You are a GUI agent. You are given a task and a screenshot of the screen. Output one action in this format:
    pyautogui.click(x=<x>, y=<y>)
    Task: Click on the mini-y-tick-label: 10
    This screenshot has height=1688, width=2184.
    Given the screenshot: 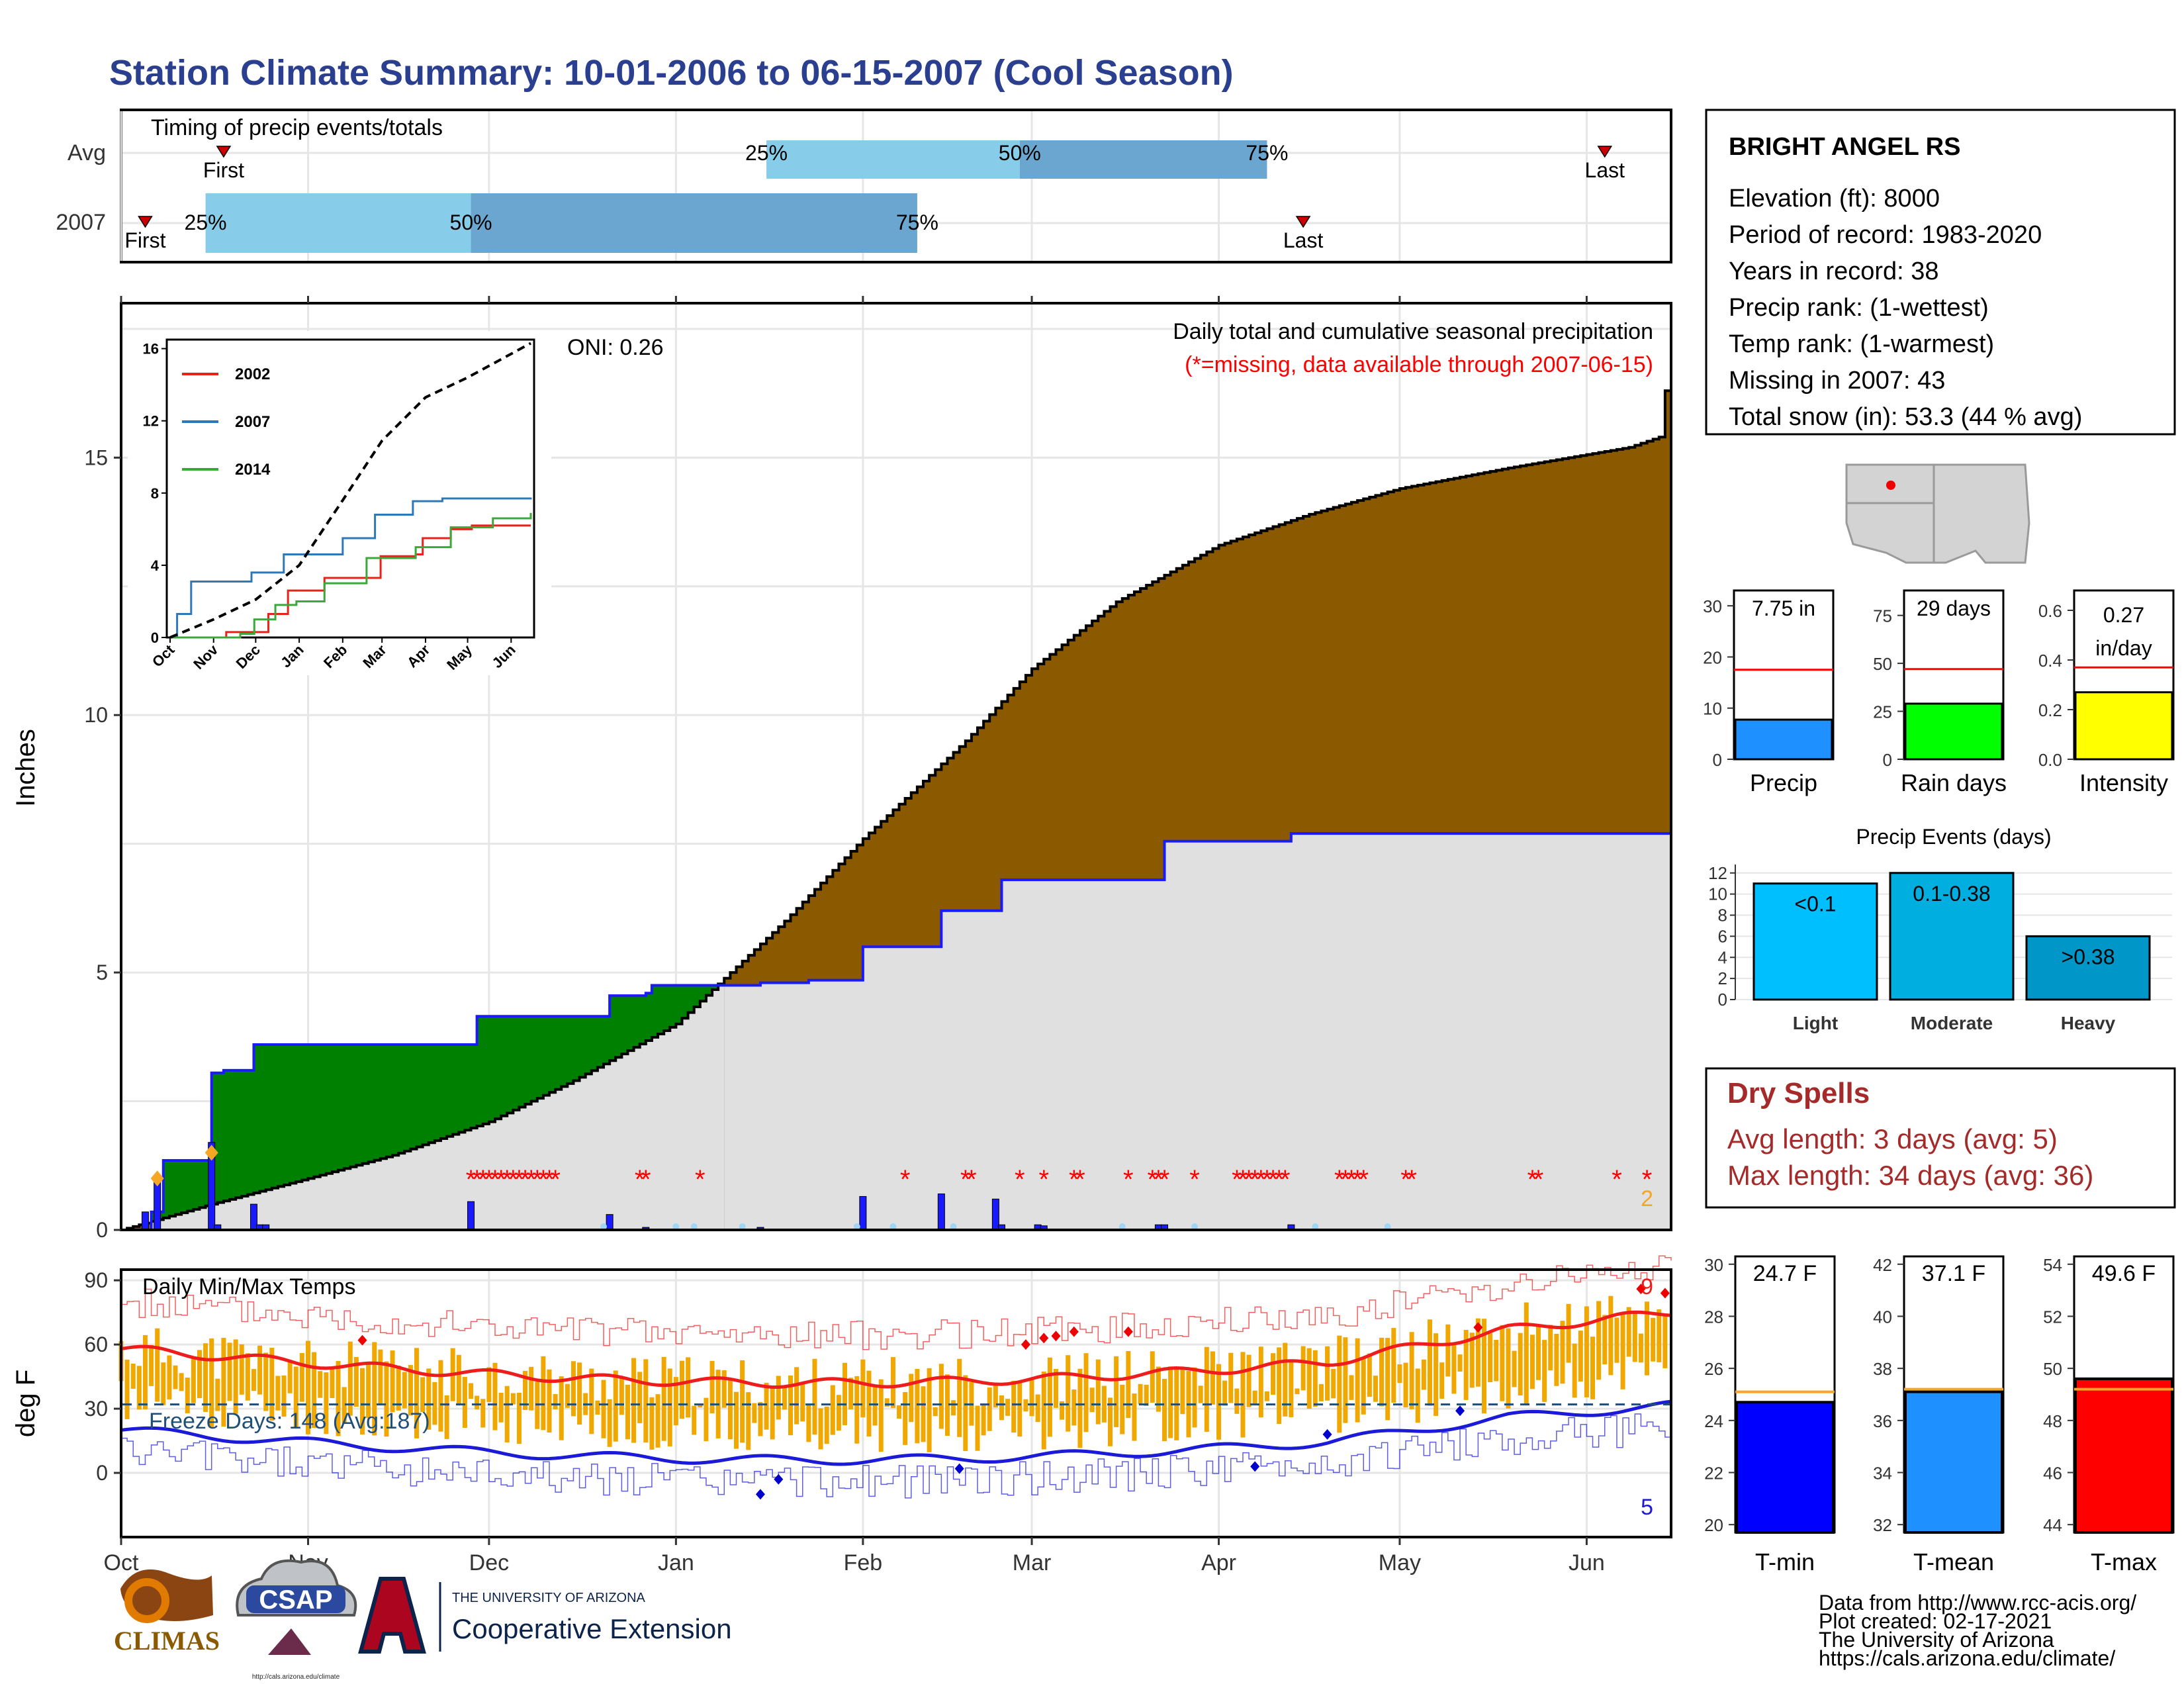 What is the action you would take?
    pyautogui.click(x=1712, y=709)
    